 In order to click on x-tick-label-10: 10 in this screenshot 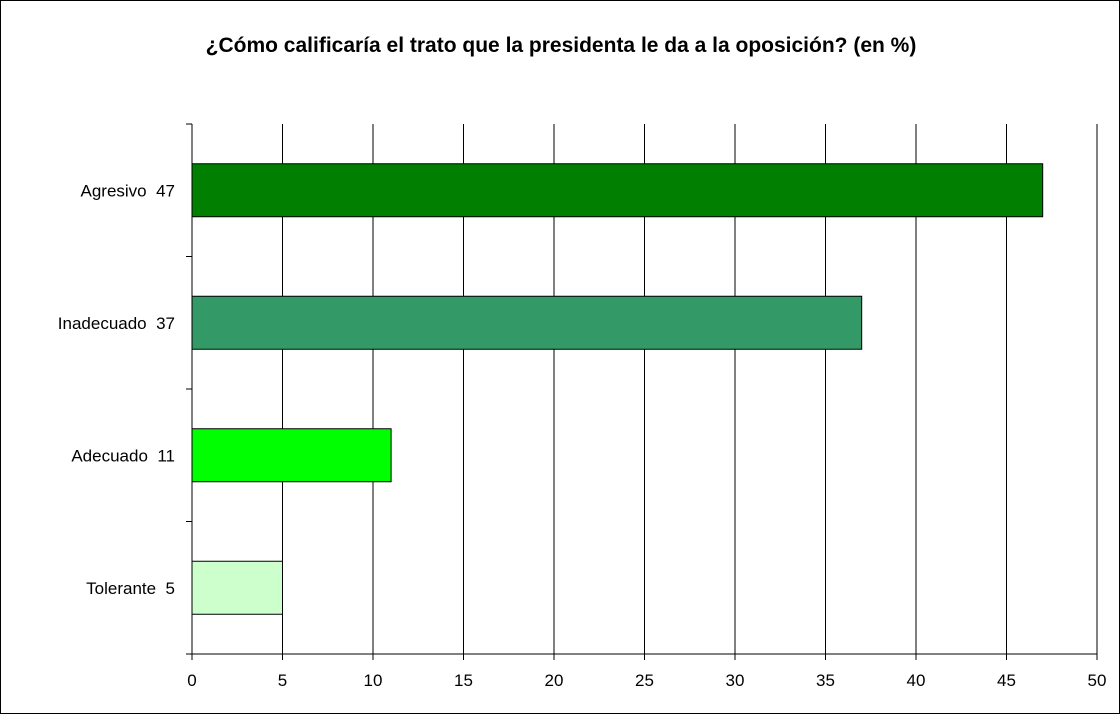, I will do `click(373, 680)`.